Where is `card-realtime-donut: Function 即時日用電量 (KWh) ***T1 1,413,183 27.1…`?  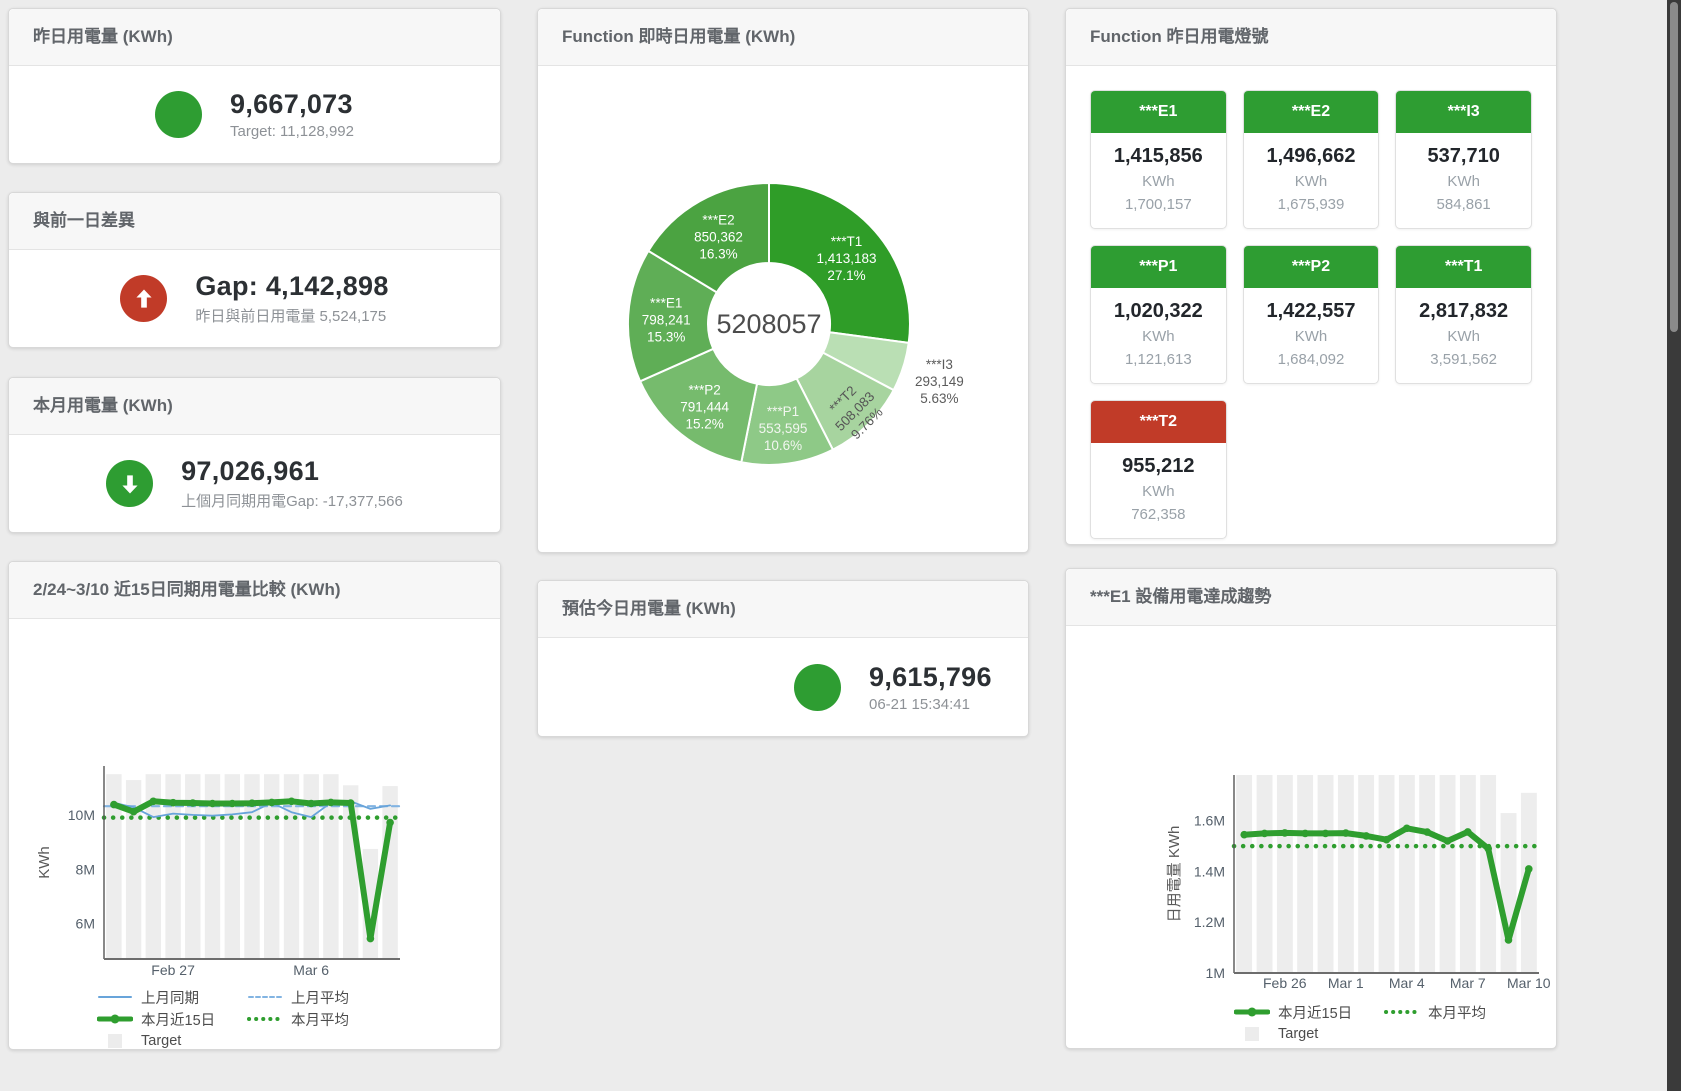 card-realtime-donut: Function 即時日用電量 (KWh) ***T1 1,413,183 27.1… is located at coordinates (783, 280).